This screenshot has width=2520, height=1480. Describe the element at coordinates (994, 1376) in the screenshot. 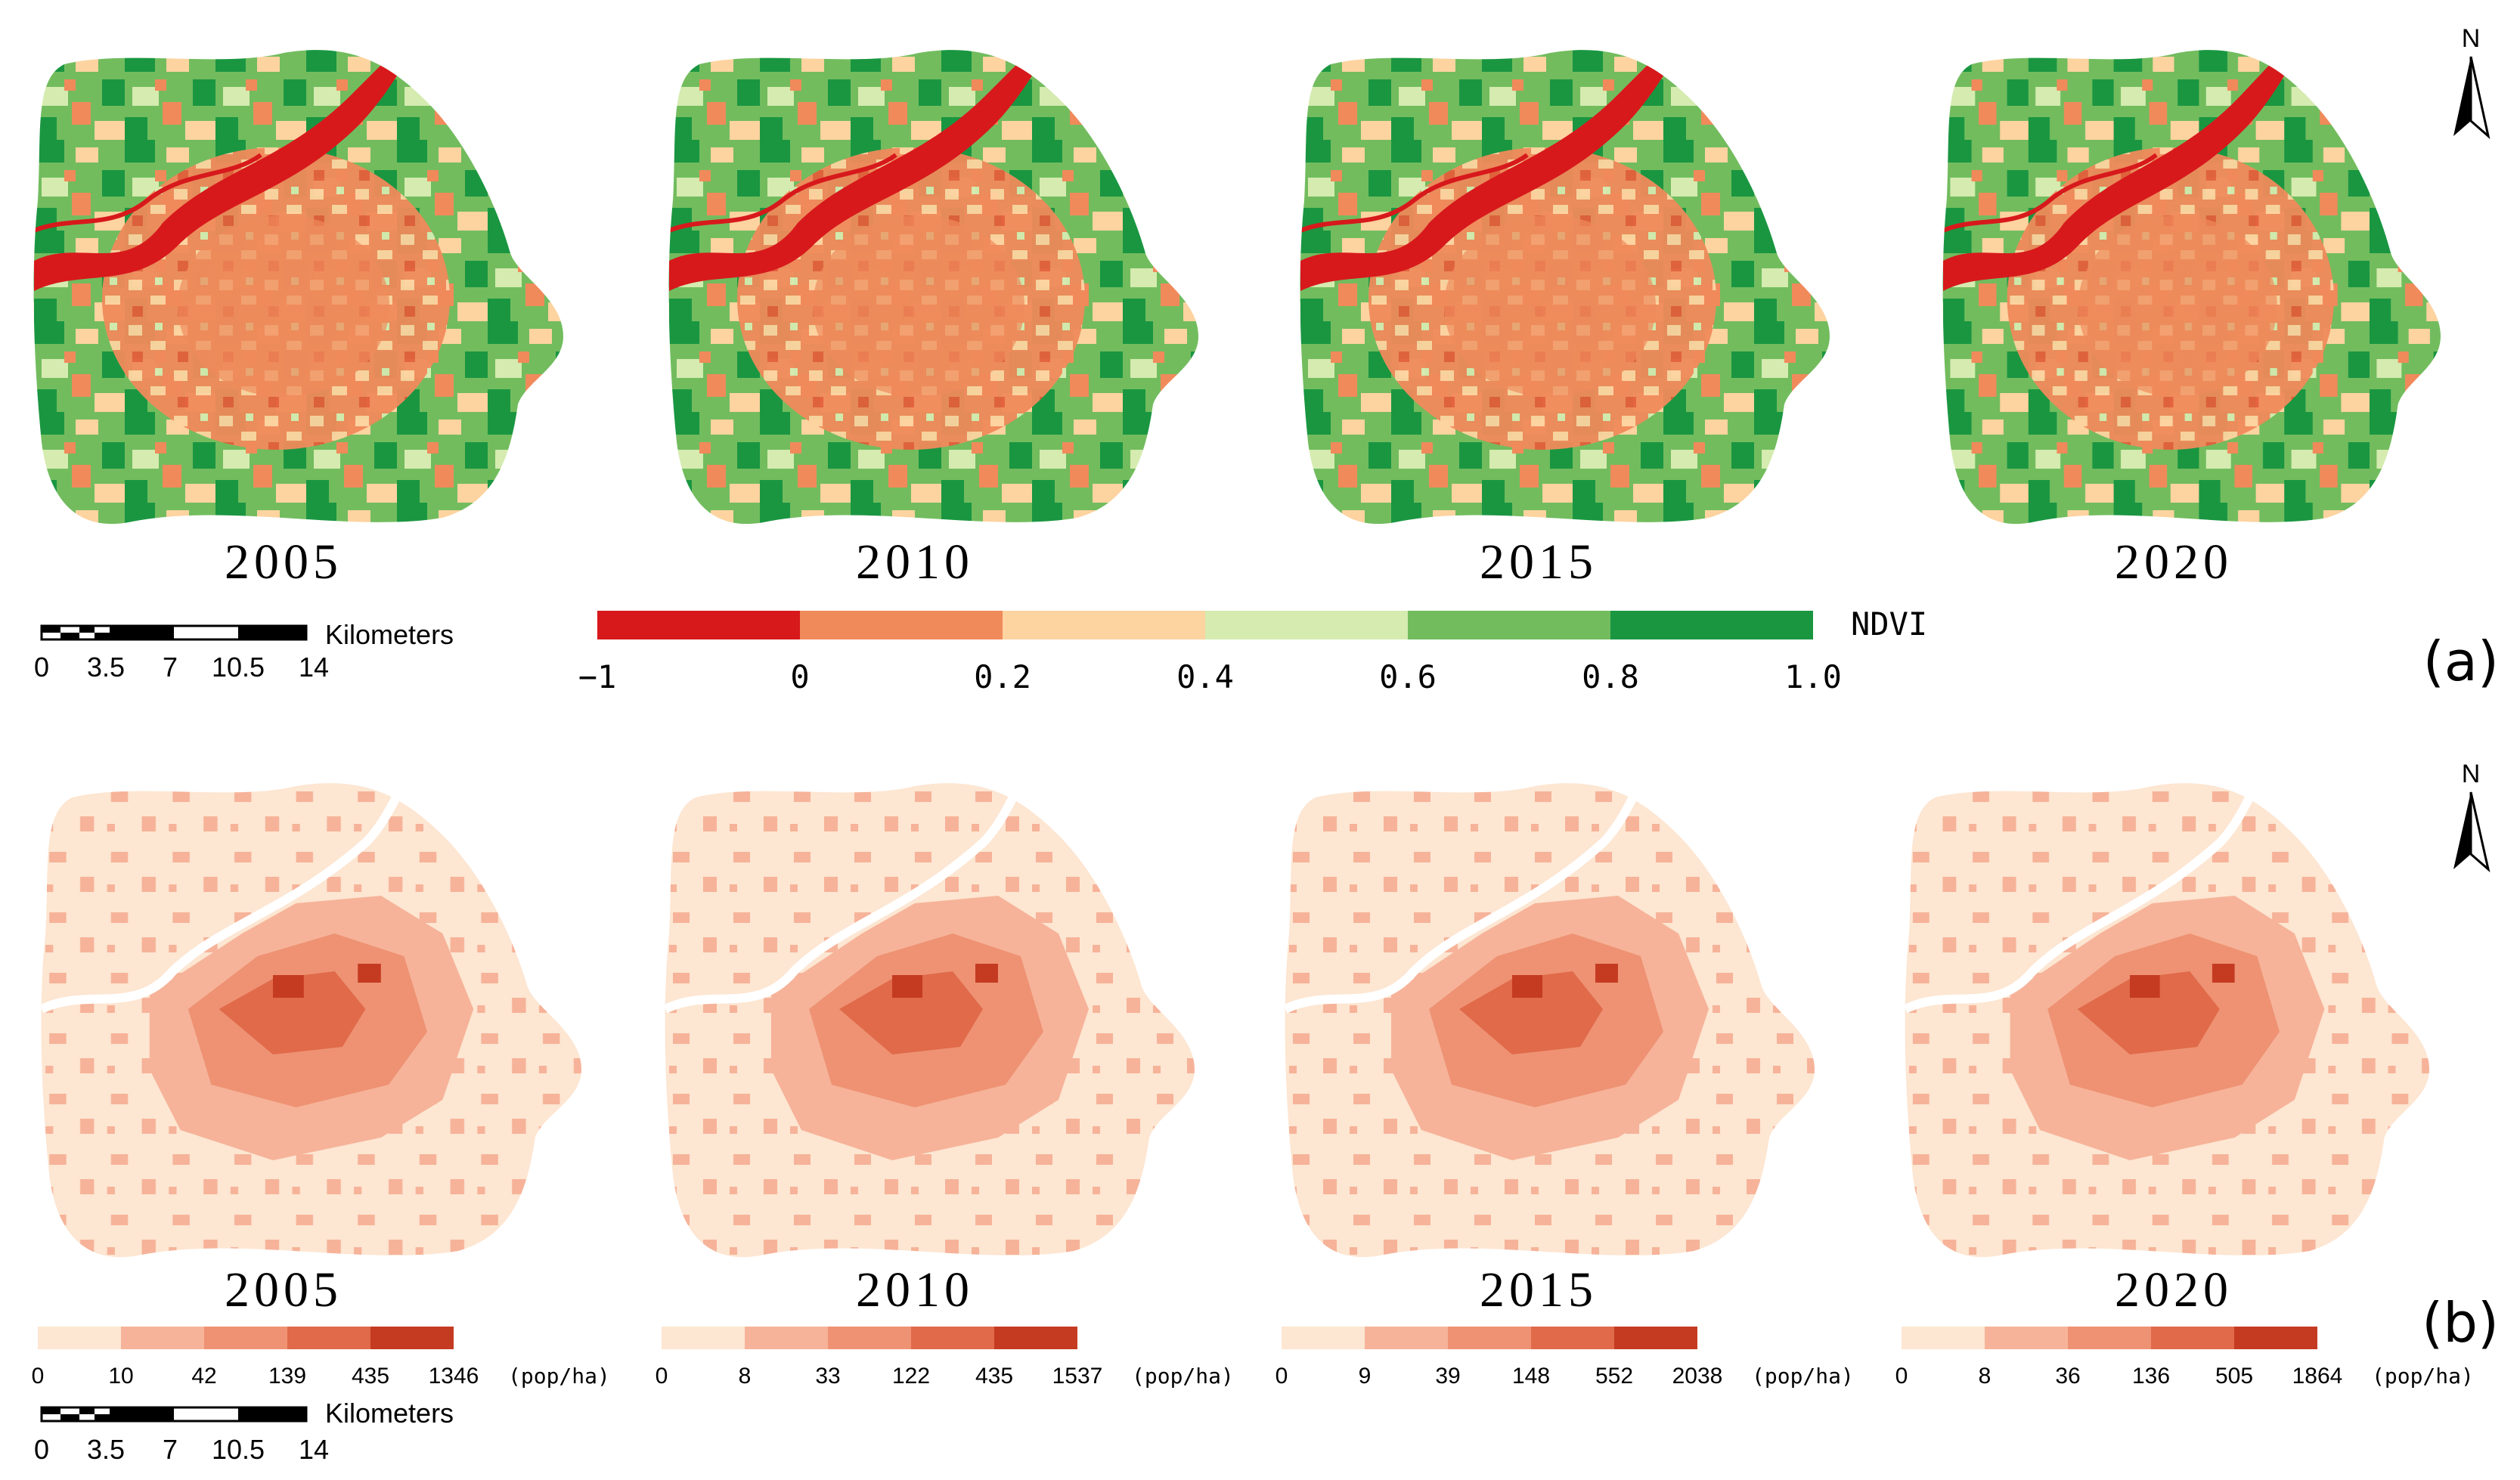

I see `pop-legend-2010-break: 435` at that location.